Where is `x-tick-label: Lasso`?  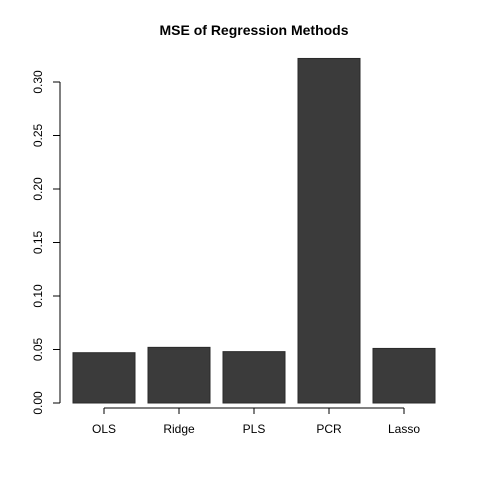
x-tick-label: Lasso is located at coordinates (404, 429).